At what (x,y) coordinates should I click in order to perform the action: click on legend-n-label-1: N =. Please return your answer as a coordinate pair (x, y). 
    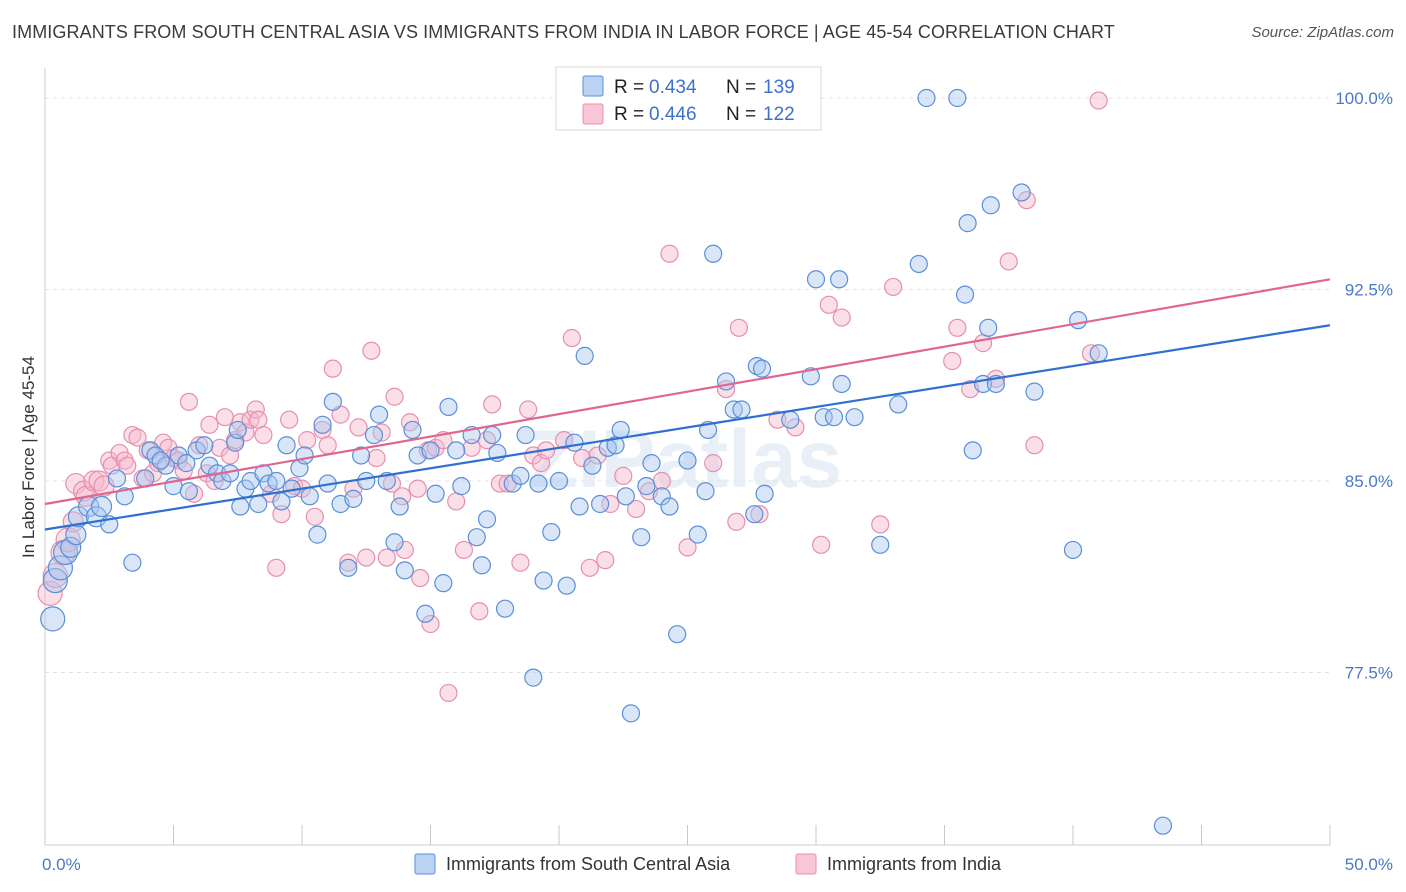
    Looking at the image, I should click on (741, 87).